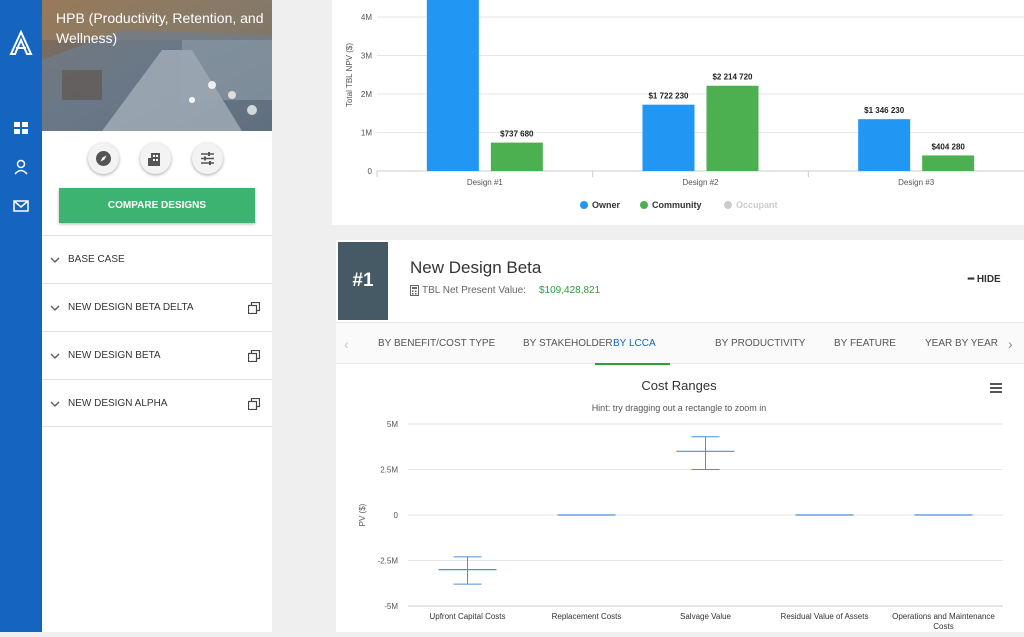  Describe the element at coordinates (971, 279) in the screenshot. I see `minus-icon: ━` at that location.